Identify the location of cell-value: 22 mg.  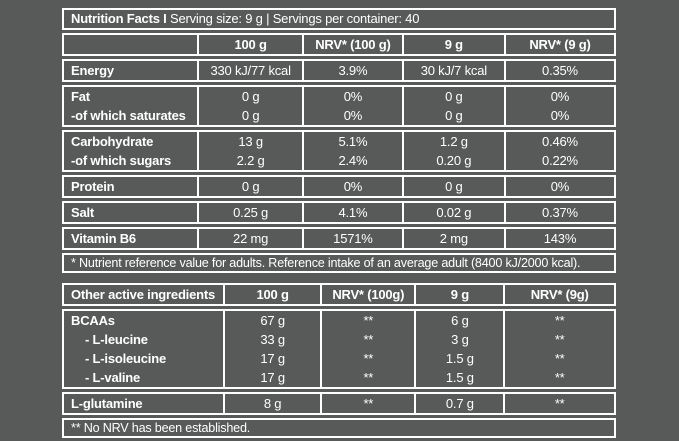
(249, 238).